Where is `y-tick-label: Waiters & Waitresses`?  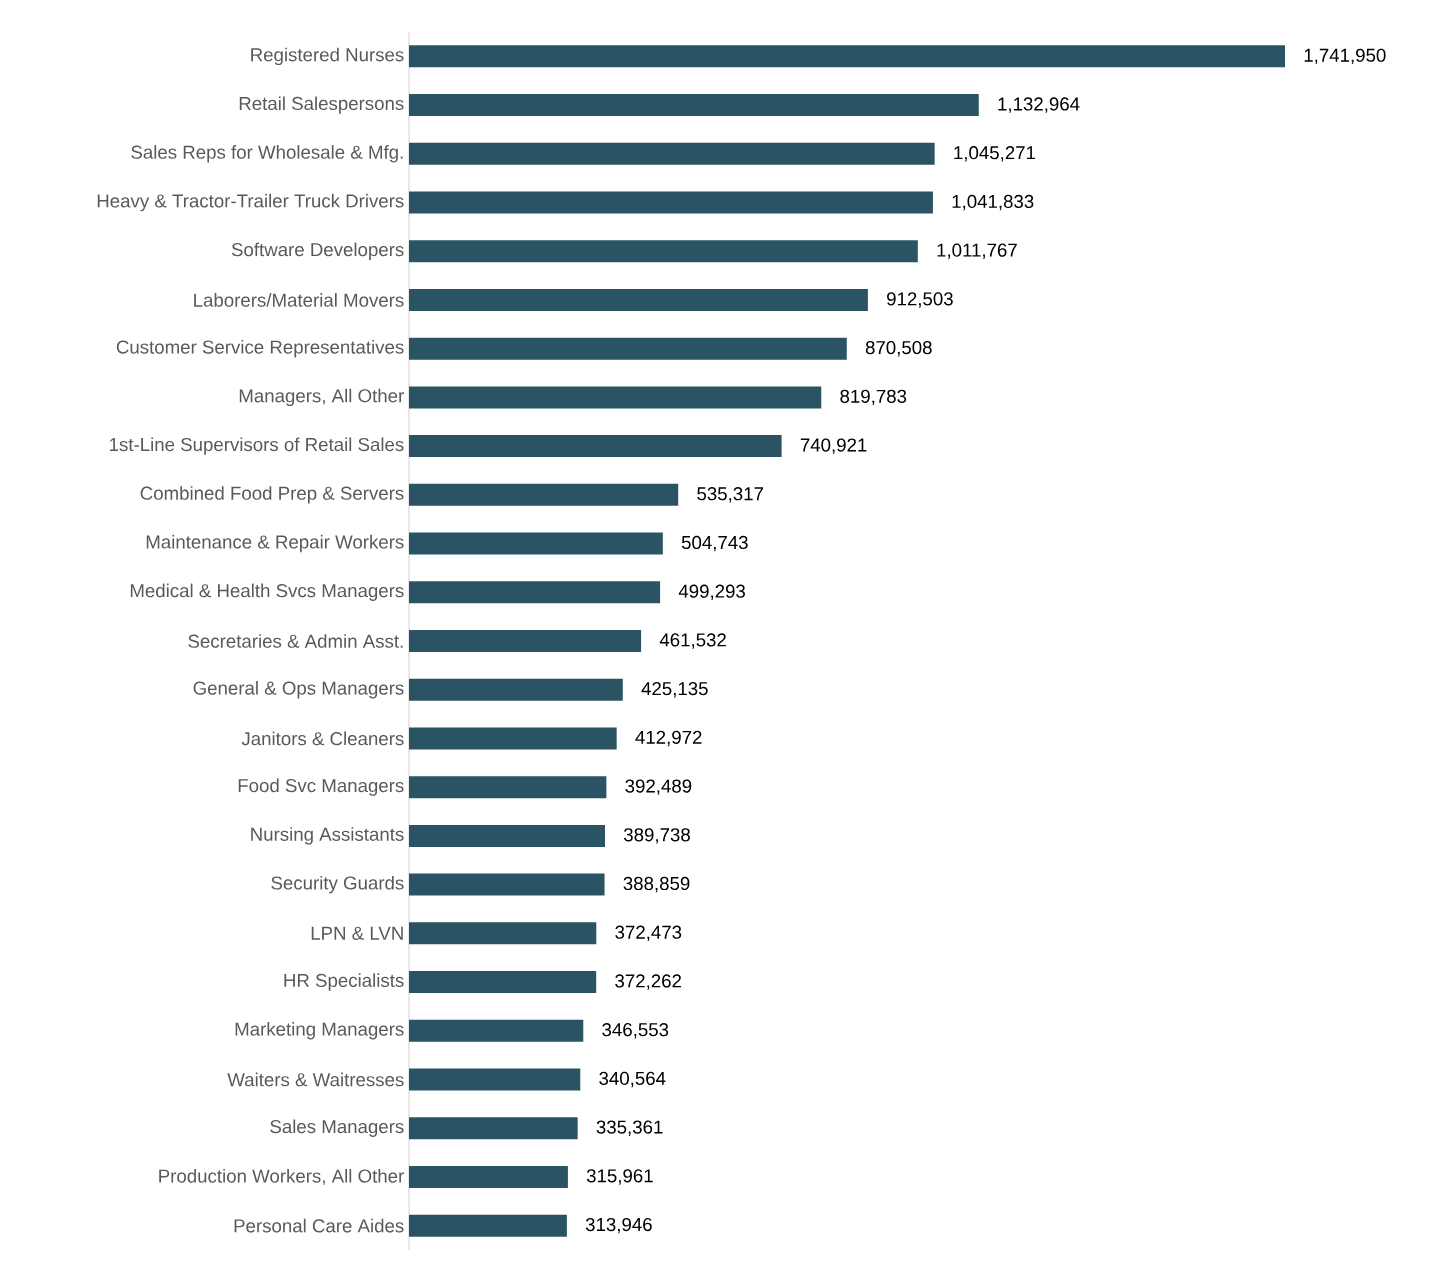
y-tick-label: Waiters & Waitresses is located at coordinates (315, 1079).